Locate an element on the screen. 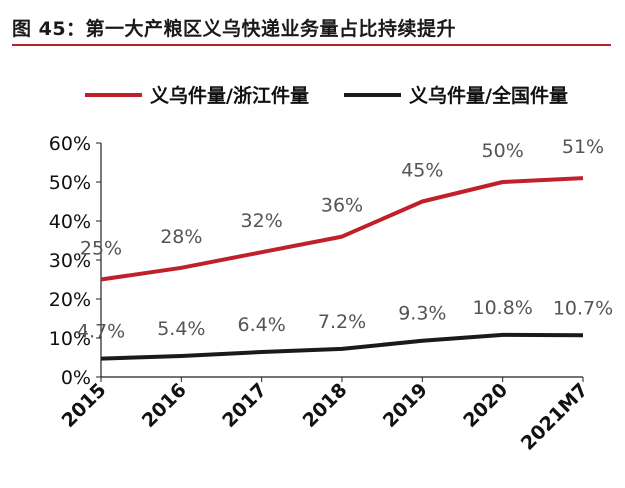  data-label: 5.4% is located at coordinates (181, 329).